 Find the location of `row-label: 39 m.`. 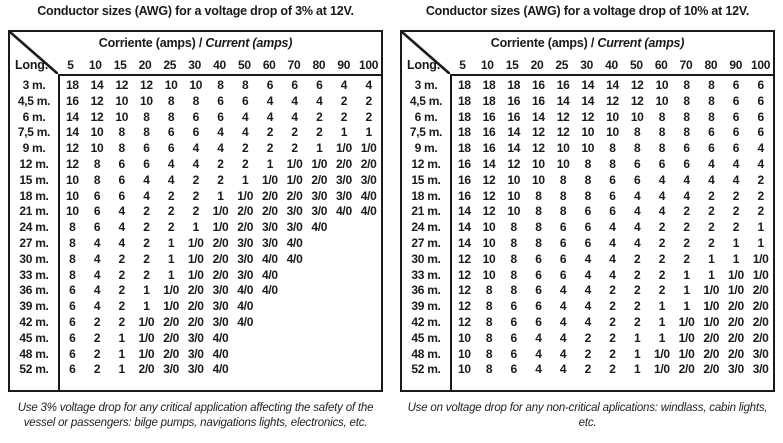

row-label: 39 m. is located at coordinates (426, 306).